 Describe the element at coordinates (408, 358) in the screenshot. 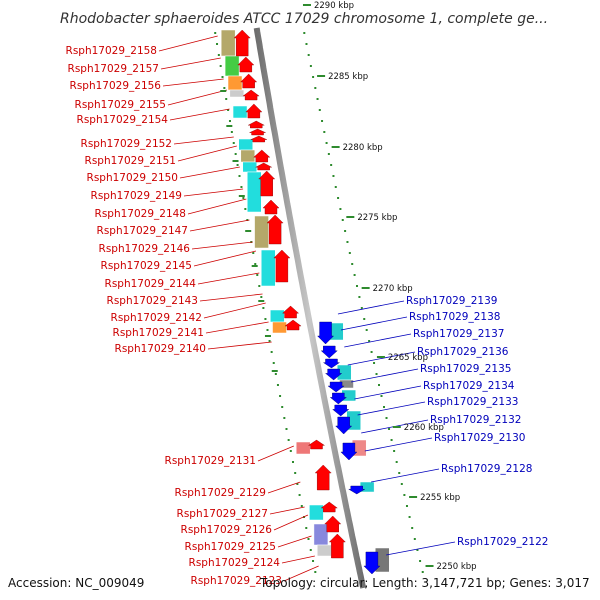

I see `scale-label: 2265 kbp` at that location.